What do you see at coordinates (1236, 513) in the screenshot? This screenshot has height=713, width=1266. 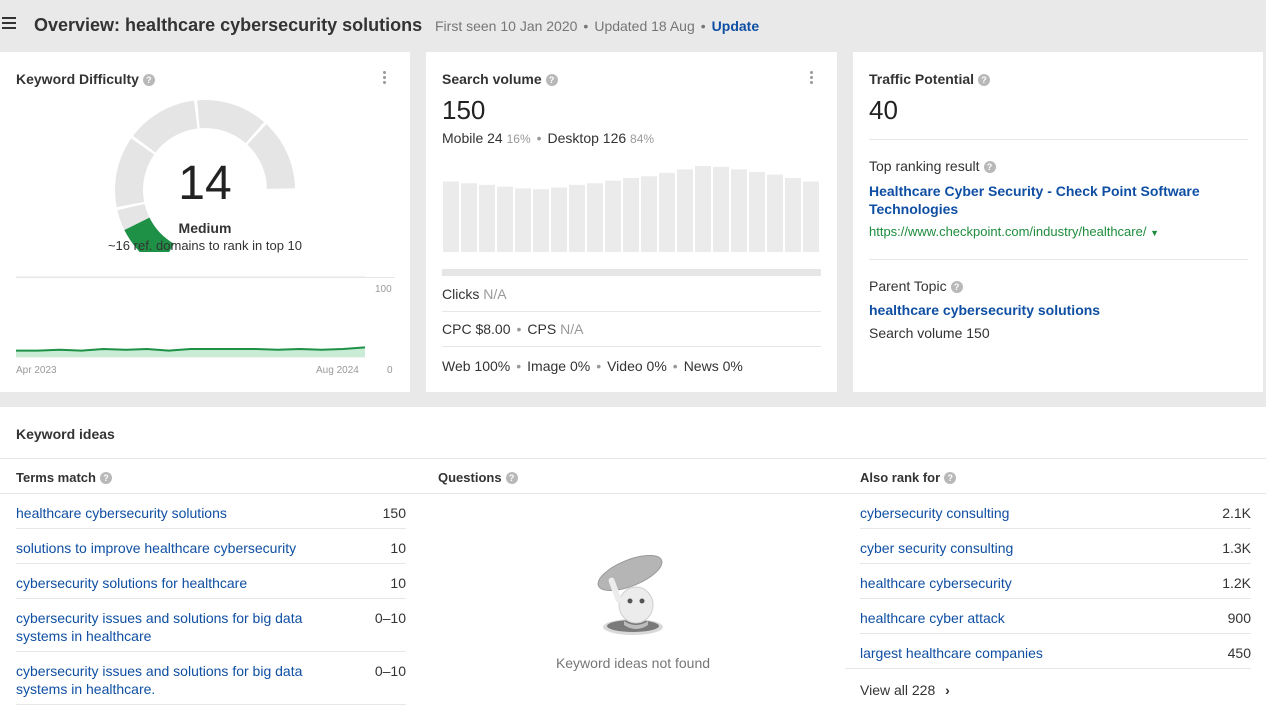 I see `keyword-volume: 2.1K` at bounding box center [1236, 513].